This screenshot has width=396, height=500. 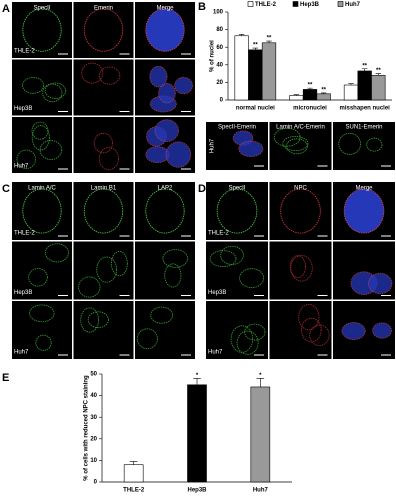 What do you see at coordinates (266, 5) in the screenshot?
I see `legend-label: THLE-2` at bounding box center [266, 5].